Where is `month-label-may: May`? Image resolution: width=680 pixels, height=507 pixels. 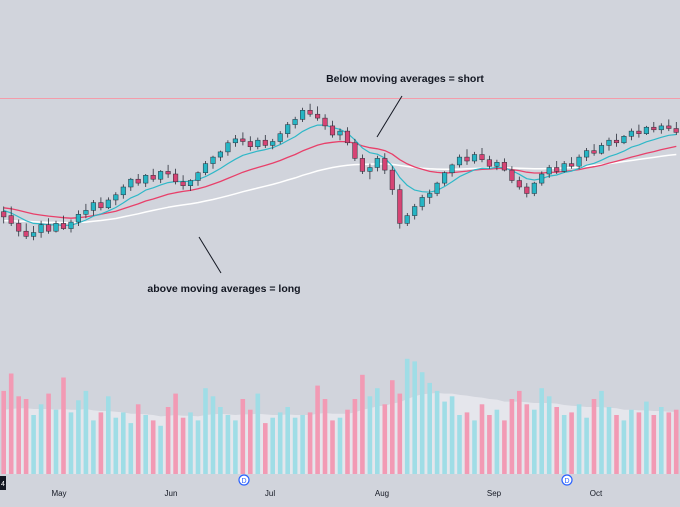 month-label-may: May is located at coordinates (58, 493).